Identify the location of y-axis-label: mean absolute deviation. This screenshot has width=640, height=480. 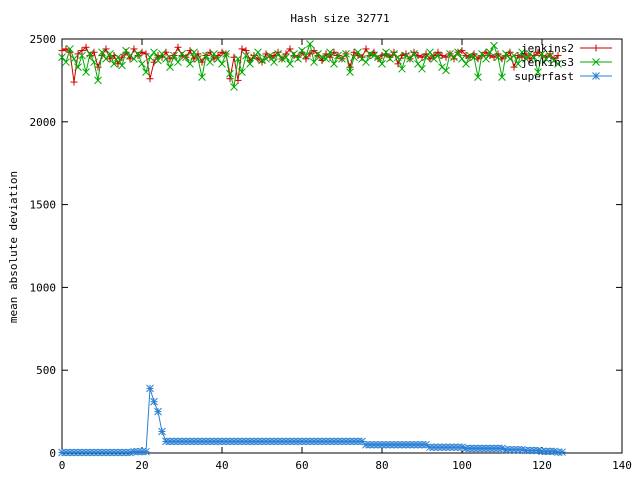
(13, 247).